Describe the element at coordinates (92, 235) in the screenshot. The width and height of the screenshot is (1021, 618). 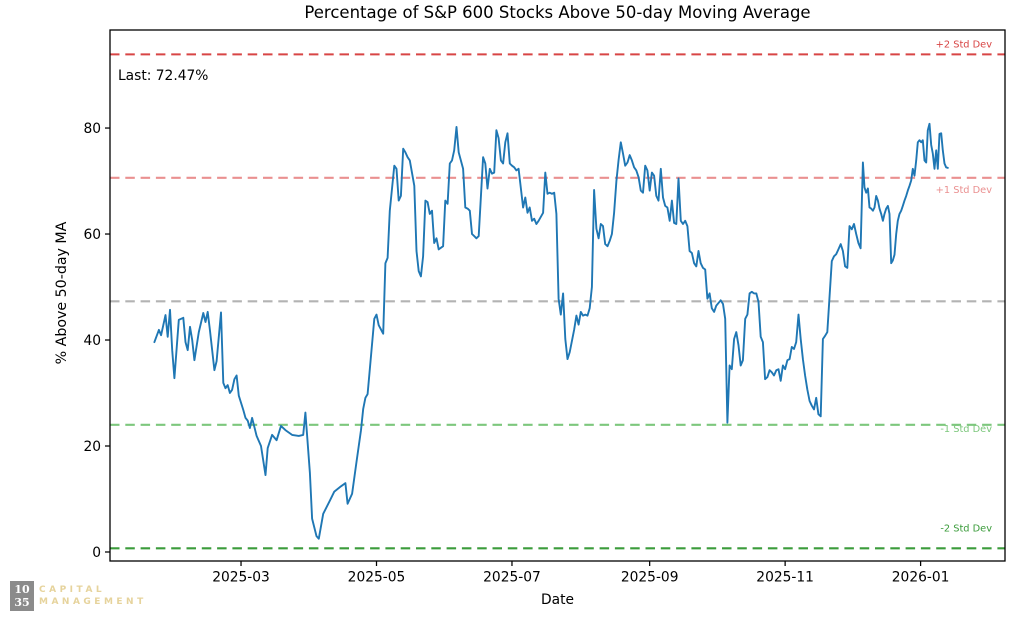
I see `y-tick-label: 60` at that location.